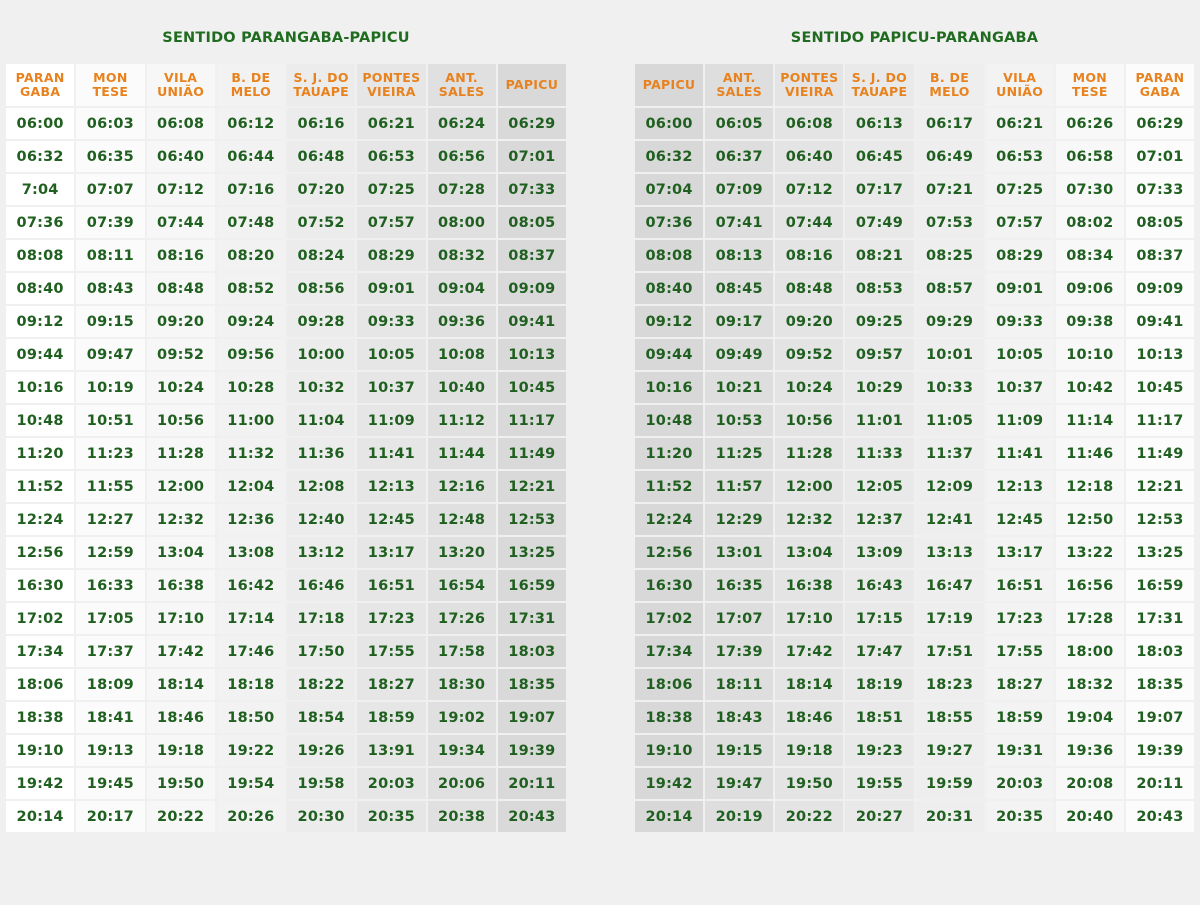 Image resolution: width=1200 pixels, height=905 pixels. What do you see at coordinates (1019, 255) in the screenshot?
I see `departure-time: 08:29` at bounding box center [1019, 255].